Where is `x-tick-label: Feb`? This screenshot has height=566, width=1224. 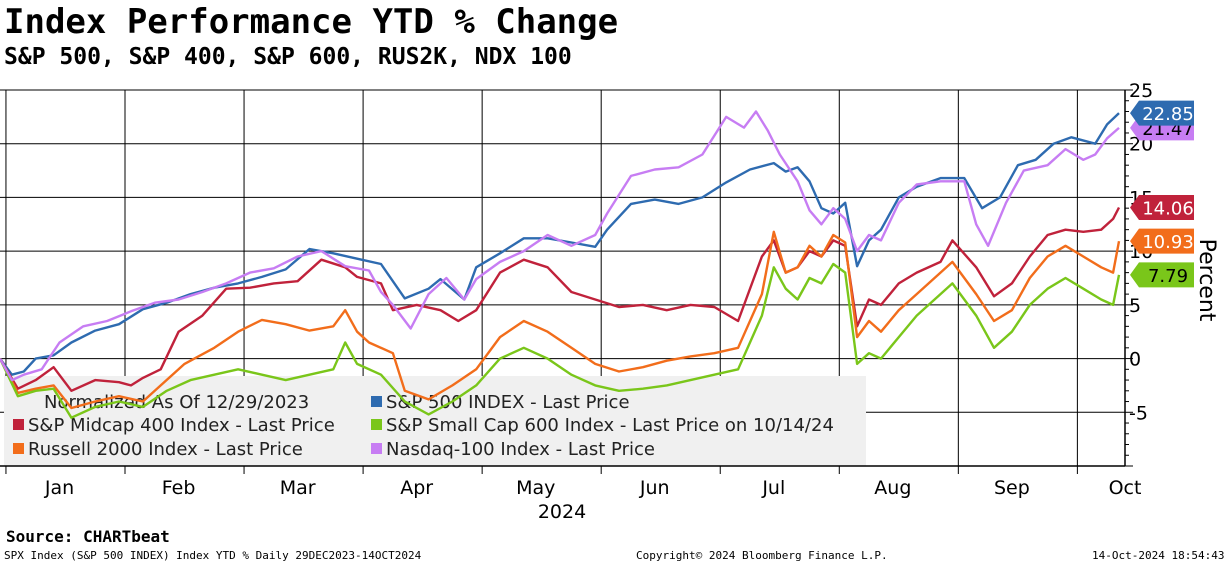 x-tick-label: Feb is located at coordinates (179, 488).